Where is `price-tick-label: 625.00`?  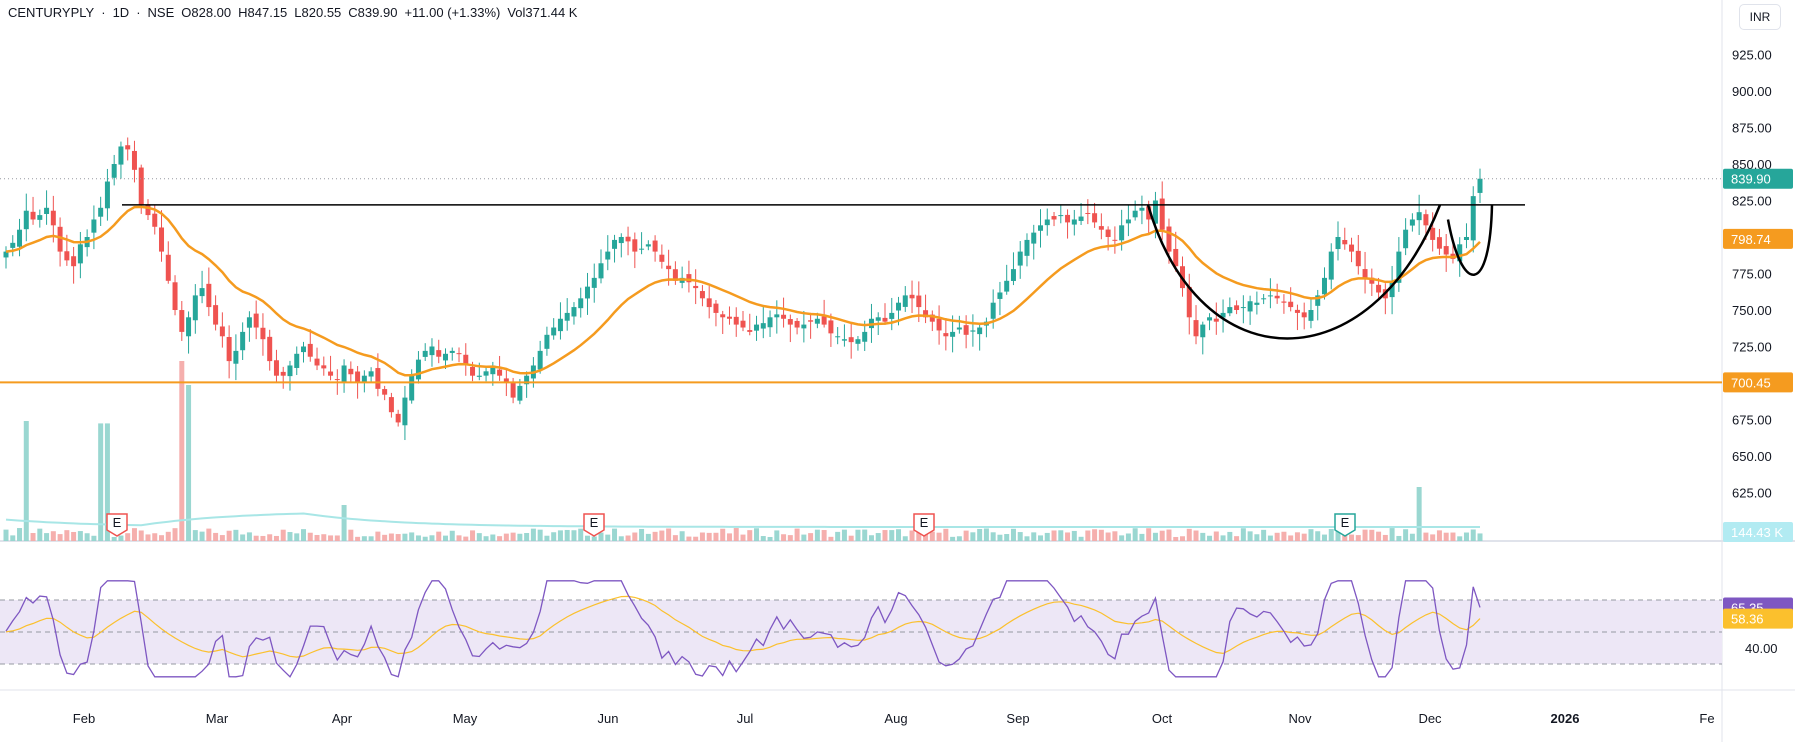
price-tick-label: 625.00 is located at coordinates (1752, 493).